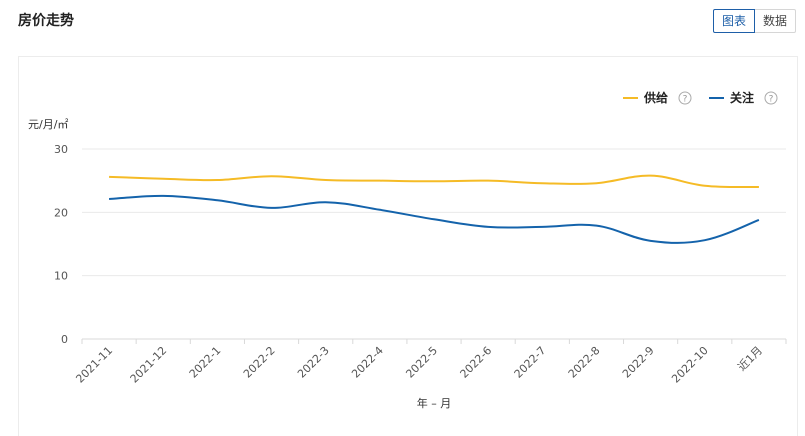  Describe the element at coordinates (750, 359) in the screenshot. I see `x-tick-label: 近1月` at that location.